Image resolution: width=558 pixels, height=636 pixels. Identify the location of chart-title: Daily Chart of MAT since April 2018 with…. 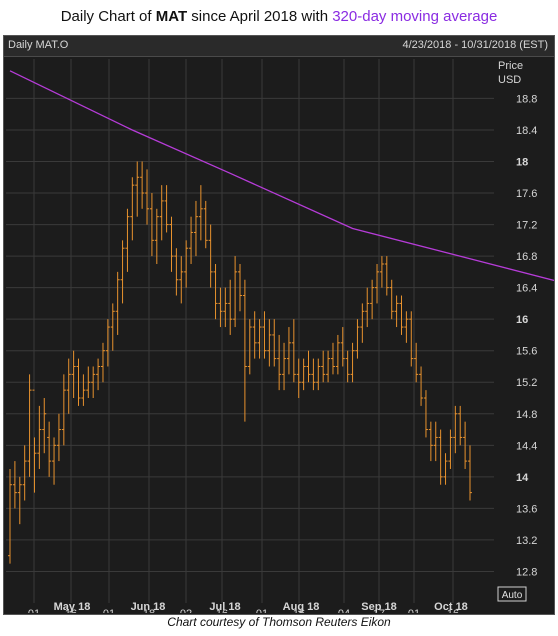
(279, 16).